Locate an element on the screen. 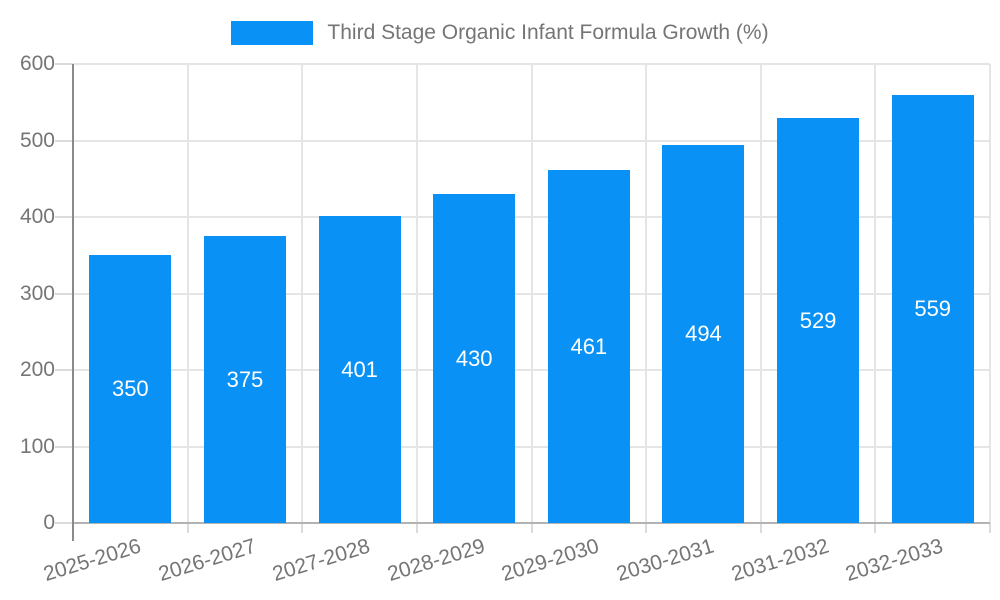 This screenshot has height=600, width=1000. x-axis-tick-label: 2032-2033 is located at coordinates (894, 560).